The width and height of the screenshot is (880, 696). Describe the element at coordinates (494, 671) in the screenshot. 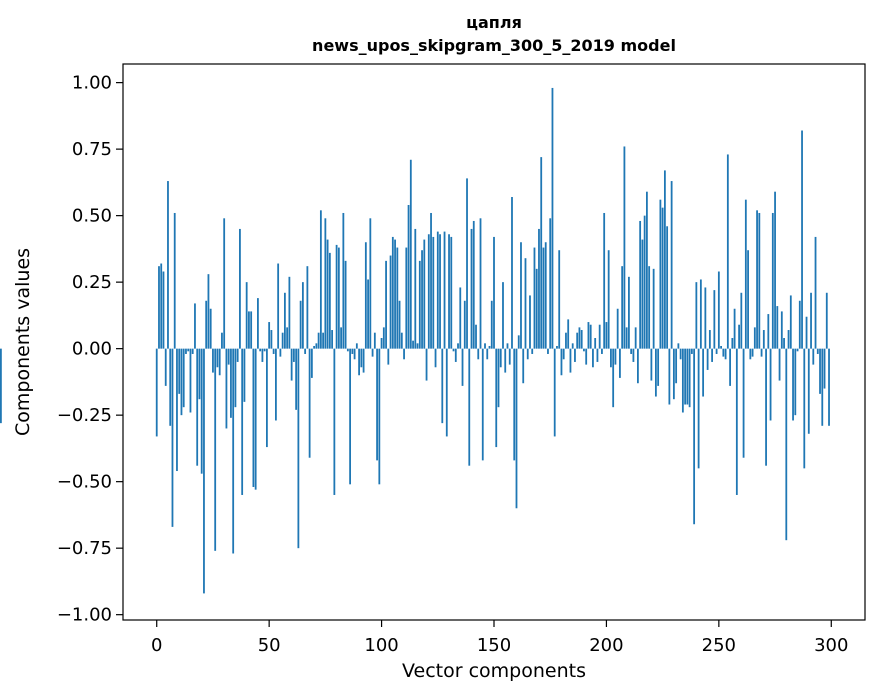

I see `x-axis-label: Vector components` at that location.